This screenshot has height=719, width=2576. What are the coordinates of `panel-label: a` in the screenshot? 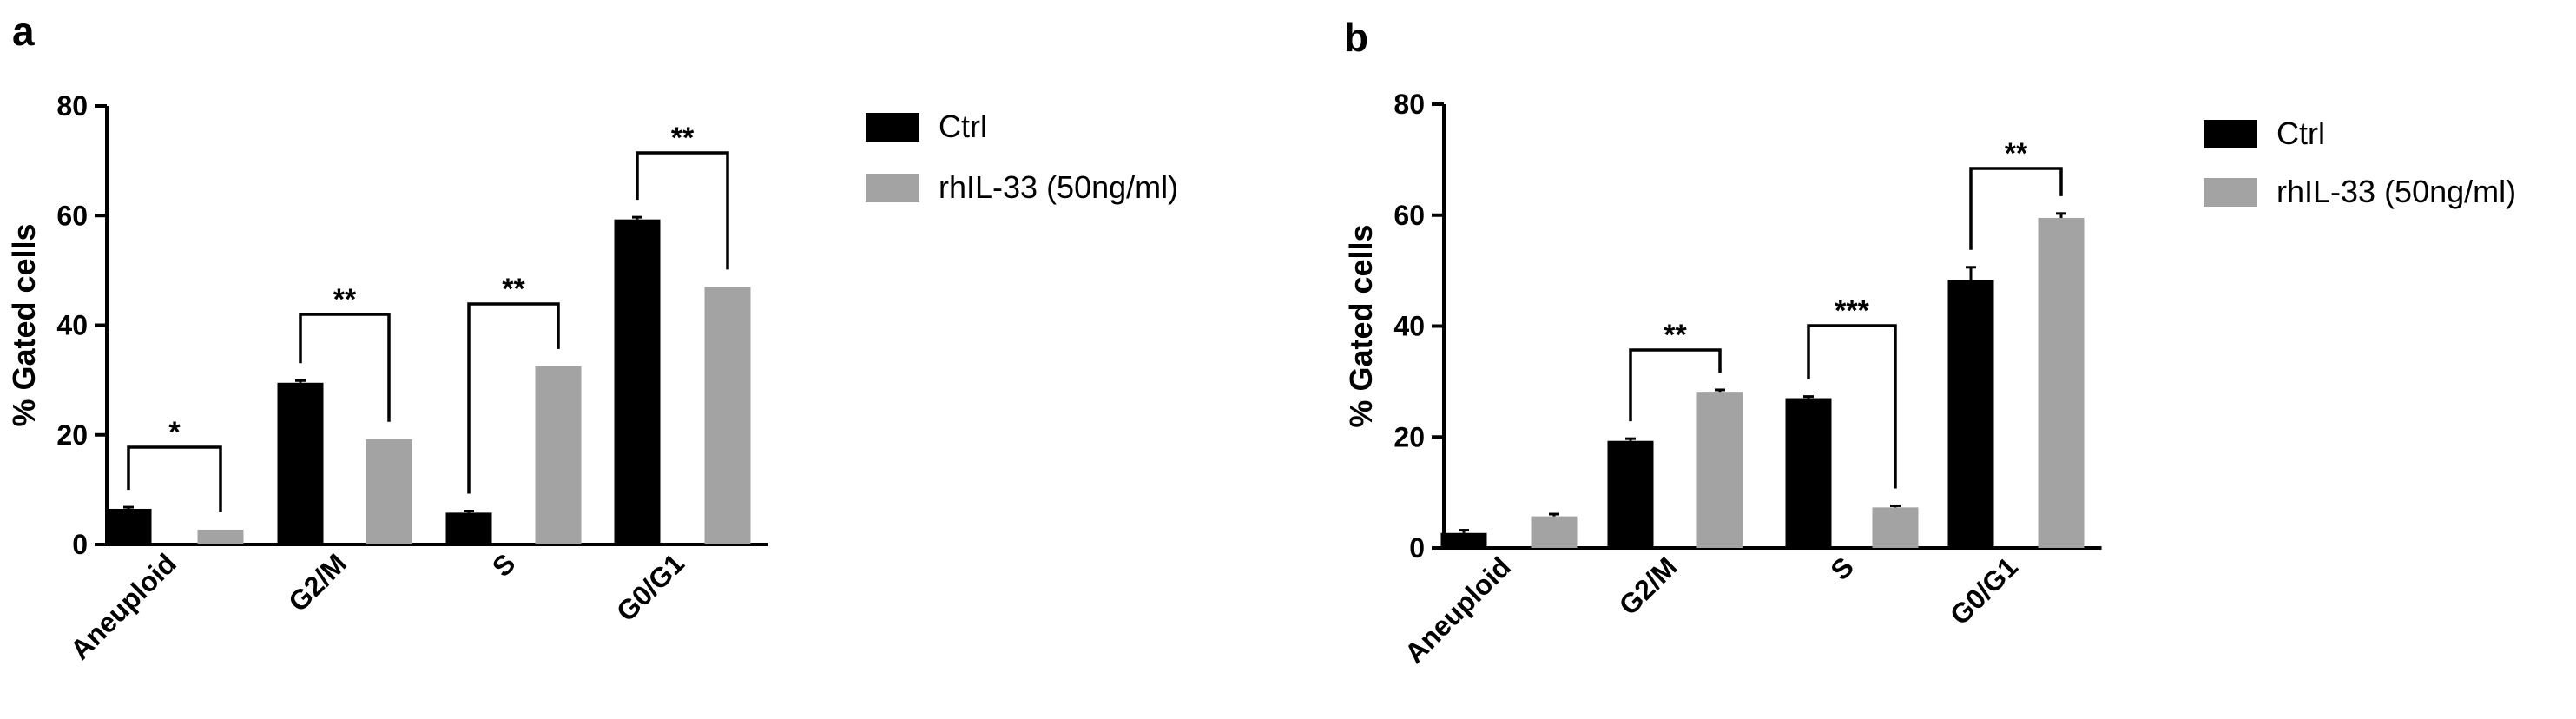 It's located at (23, 31).